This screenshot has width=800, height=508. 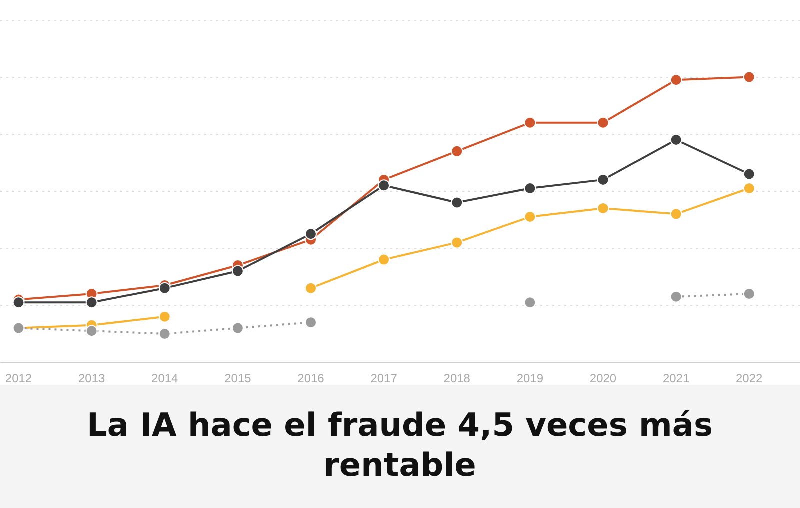 I want to click on x-tick-label: 2016, so click(x=311, y=379).